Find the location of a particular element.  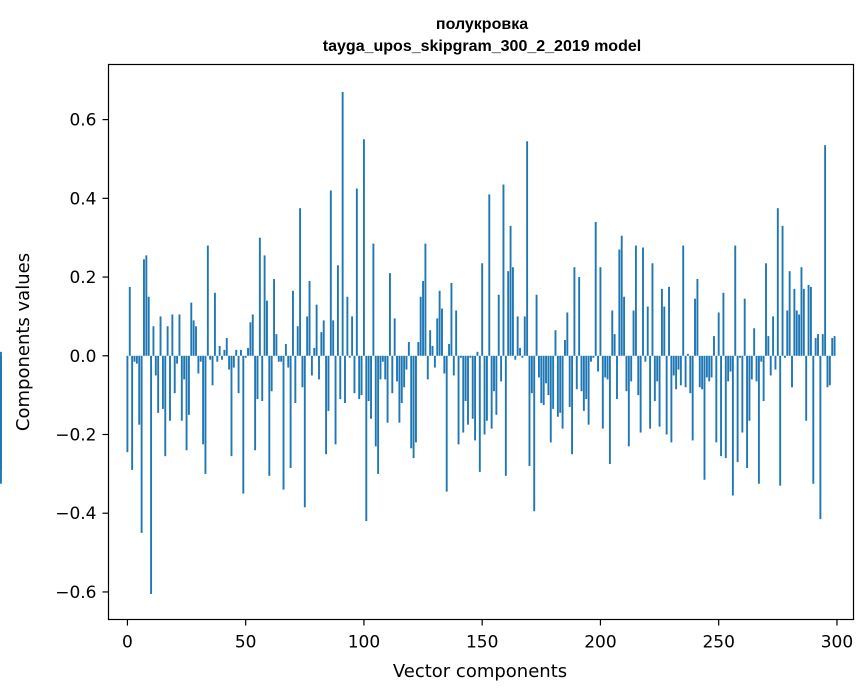

x-tick-label: 100 is located at coordinates (364, 643).